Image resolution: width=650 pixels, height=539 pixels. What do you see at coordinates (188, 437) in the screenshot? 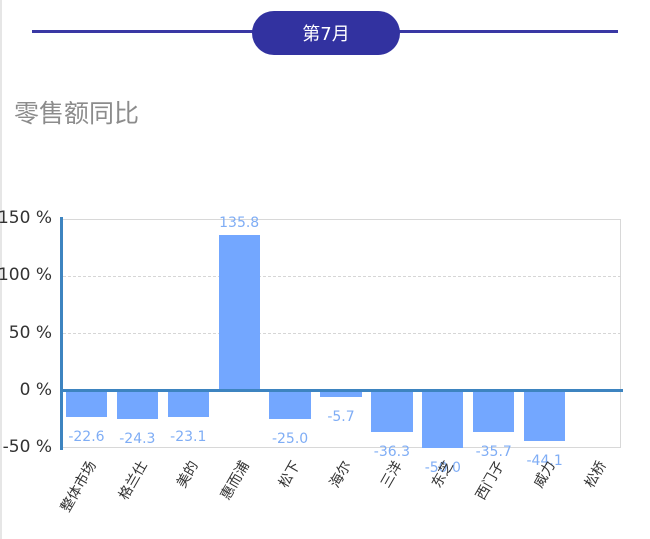
I see `value-label: -23.1` at bounding box center [188, 437].